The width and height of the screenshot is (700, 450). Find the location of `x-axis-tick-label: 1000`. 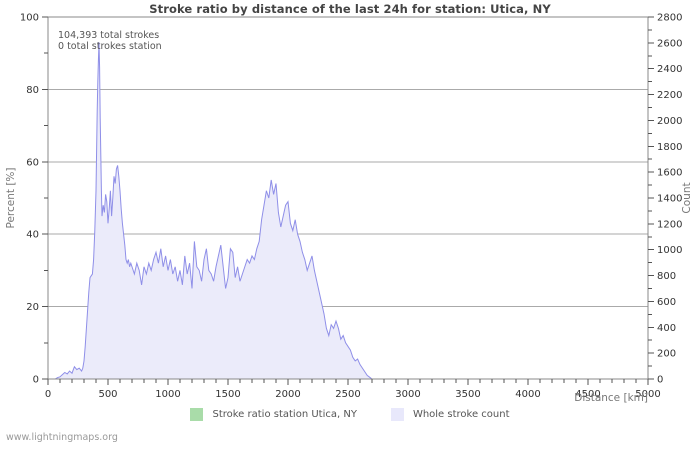

x-axis-tick-label: 1000 is located at coordinates (167, 394).